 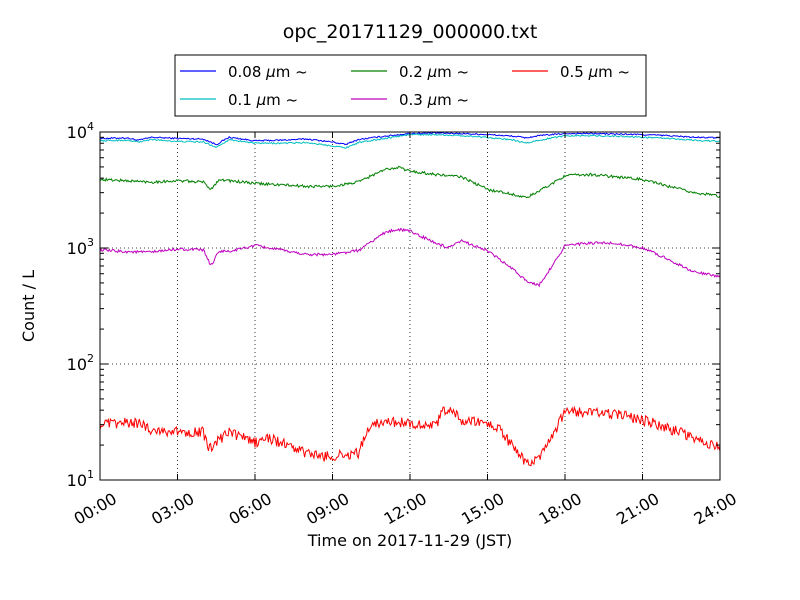 I want to click on legend-entry-0.2: 0.2 μm ~, so click(x=410, y=72).